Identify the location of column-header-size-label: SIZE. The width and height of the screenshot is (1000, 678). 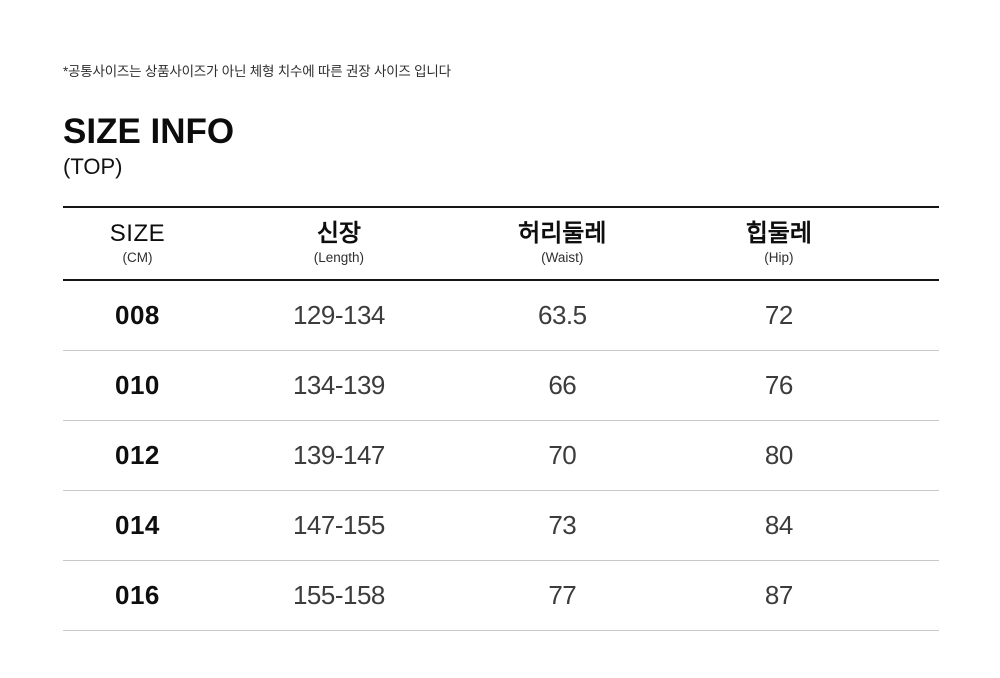
(137, 233).